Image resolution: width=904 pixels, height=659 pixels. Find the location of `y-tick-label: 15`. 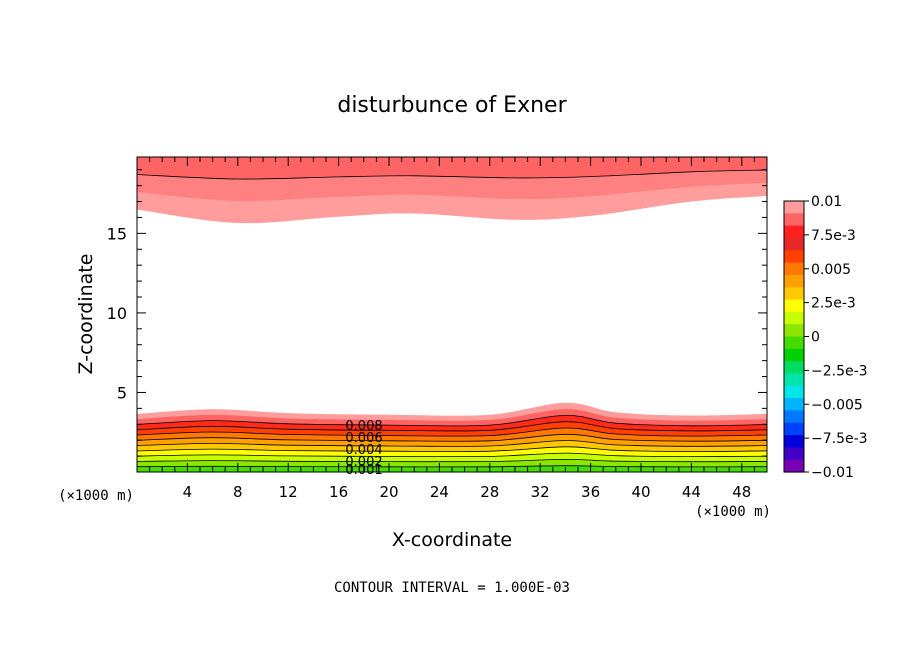

y-tick-label: 15 is located at coordinates (117, 233).